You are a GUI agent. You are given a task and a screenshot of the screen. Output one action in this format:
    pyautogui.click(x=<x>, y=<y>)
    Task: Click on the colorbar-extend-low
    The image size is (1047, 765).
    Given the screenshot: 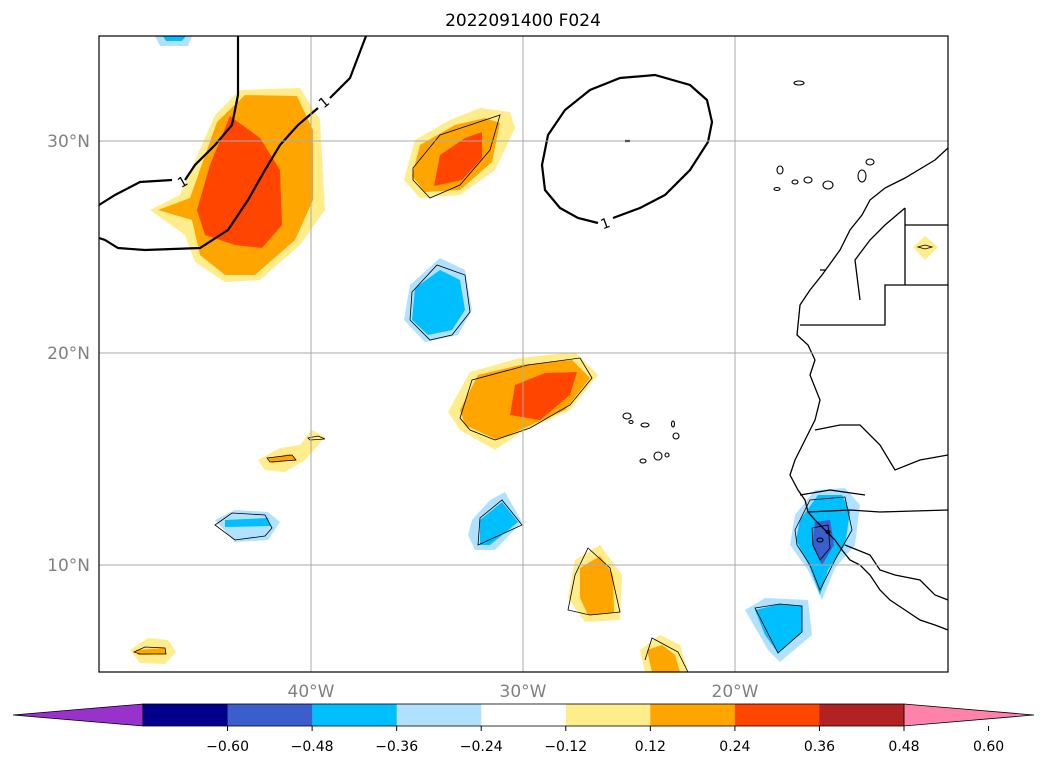 What is the action you would take?
    pyautogui.click(x=78, y=715)
    